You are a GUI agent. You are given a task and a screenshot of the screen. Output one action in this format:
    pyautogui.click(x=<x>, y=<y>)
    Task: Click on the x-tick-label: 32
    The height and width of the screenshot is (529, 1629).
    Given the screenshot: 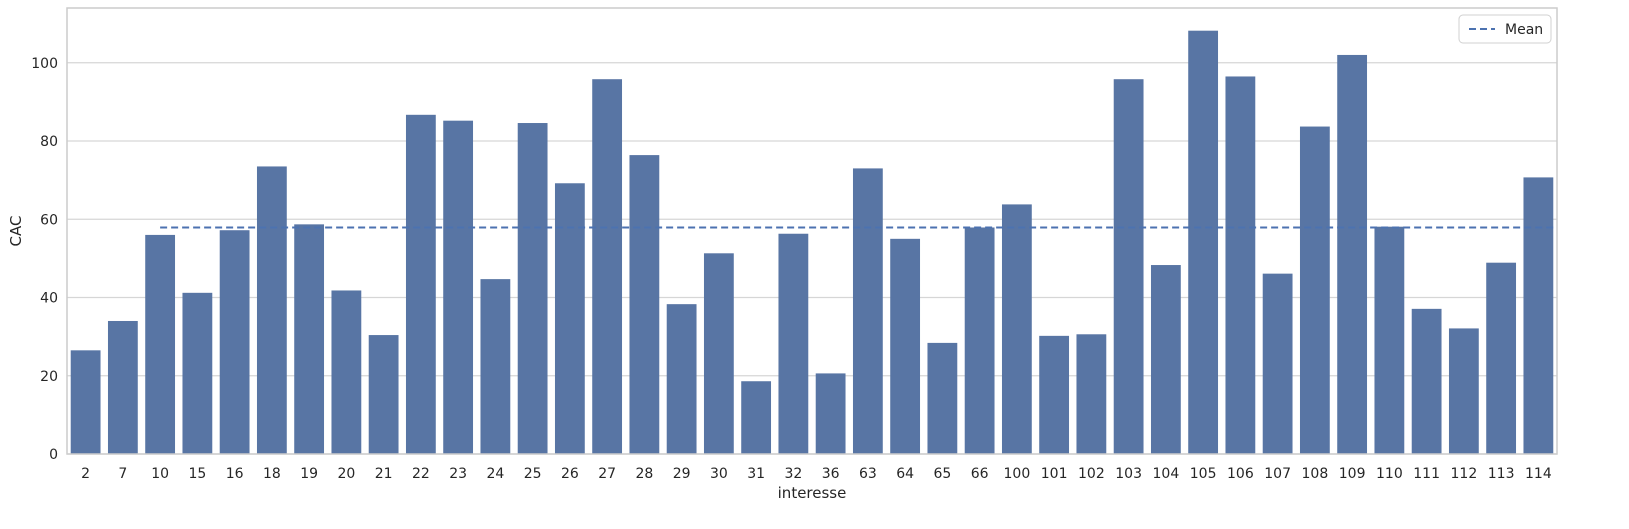 What is the action you would take?
    pyautogui.click(x=793, y=474)
    